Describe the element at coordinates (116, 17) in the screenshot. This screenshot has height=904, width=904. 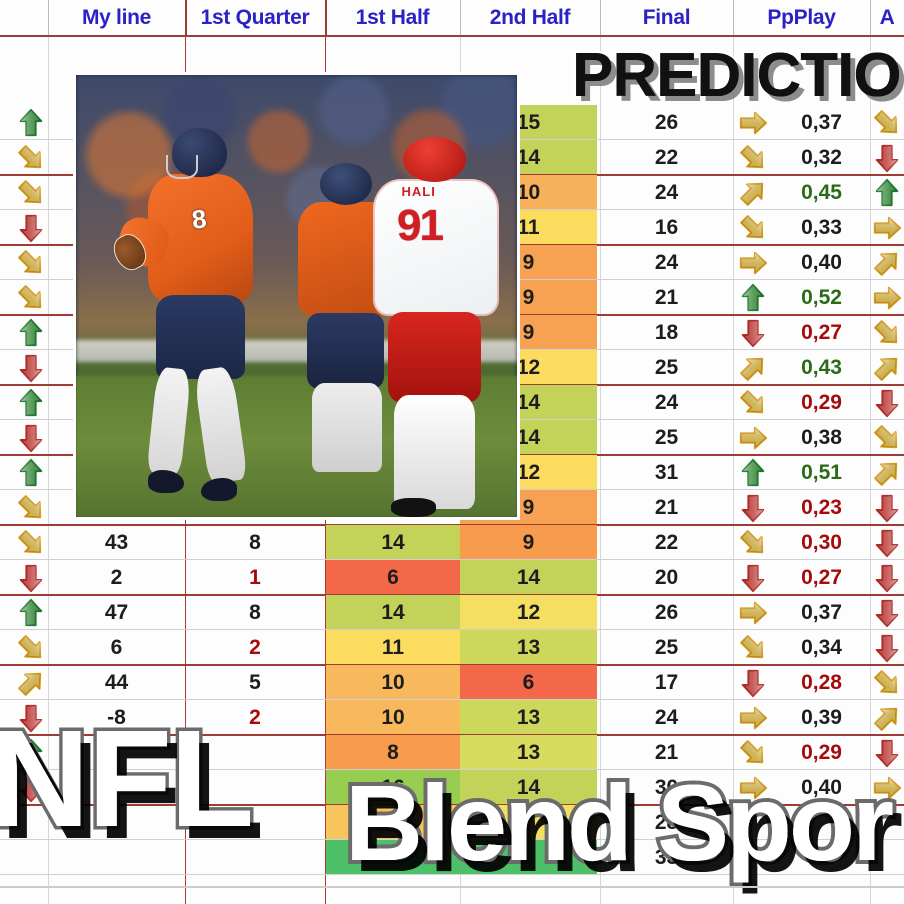
I see `column-header-my-line: My line` at that location.